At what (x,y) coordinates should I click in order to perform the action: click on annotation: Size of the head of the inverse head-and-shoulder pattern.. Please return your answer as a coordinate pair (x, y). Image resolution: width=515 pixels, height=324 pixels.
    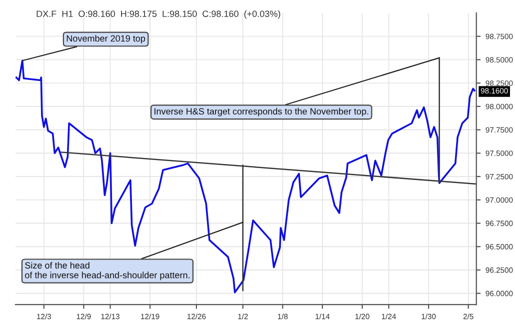
    Looking at the image, I should click on (107, 271).